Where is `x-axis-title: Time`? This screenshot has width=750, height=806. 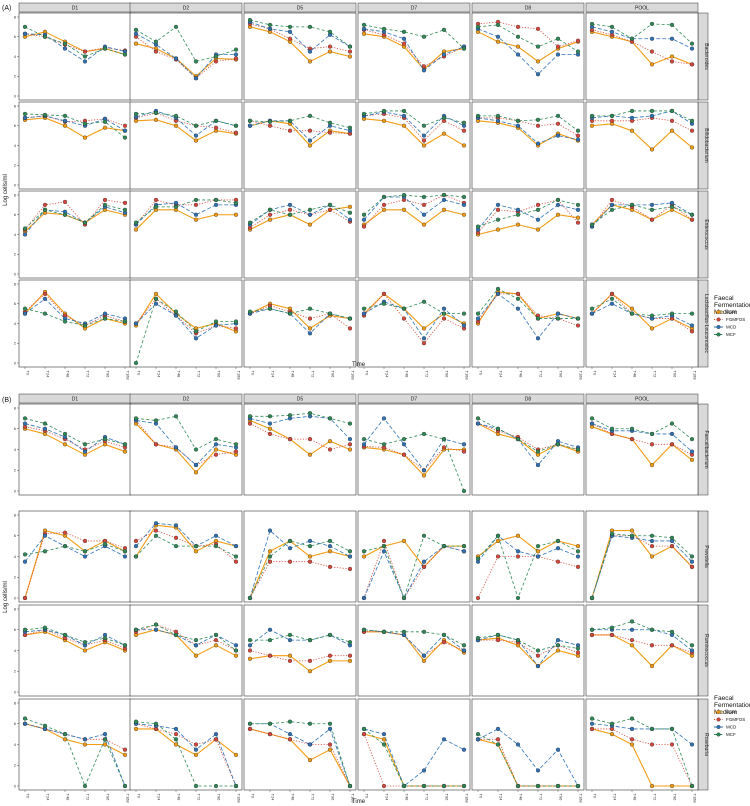
x-axis-title: Time is located at coordinates (359, 365).